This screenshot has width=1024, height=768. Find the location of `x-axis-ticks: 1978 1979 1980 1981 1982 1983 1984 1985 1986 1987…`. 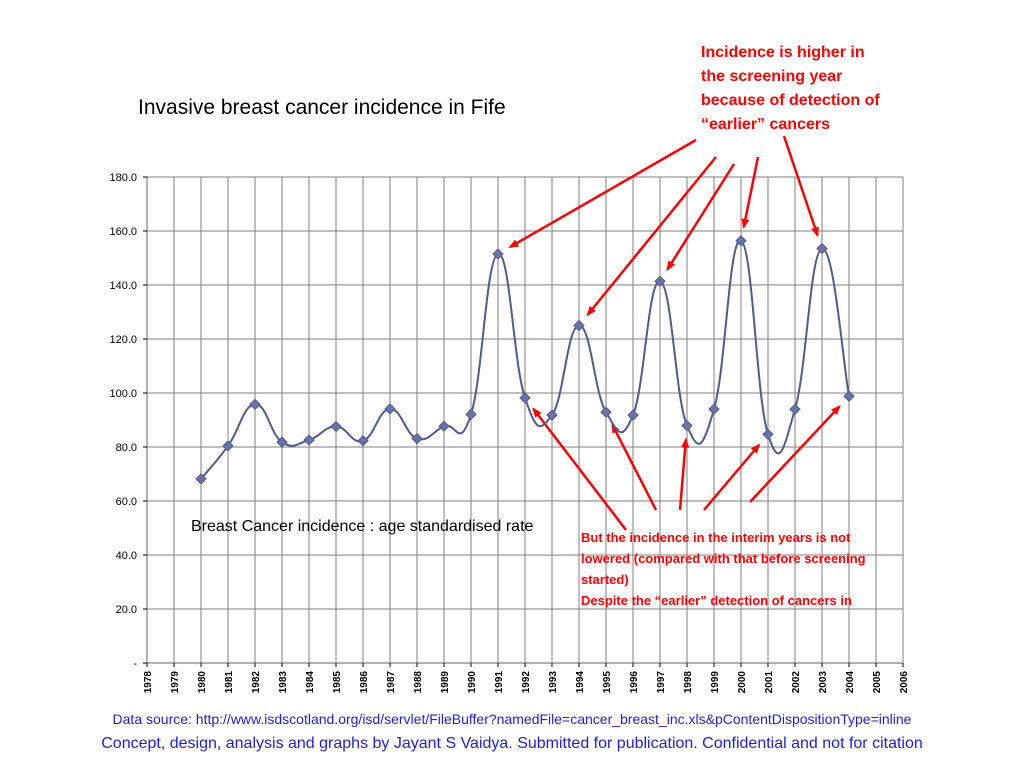

x-axis-ticks: 1978 1979 1980 1981 1982 1983 1984 1985 1986 1987… is located at coordinates (526, 678).